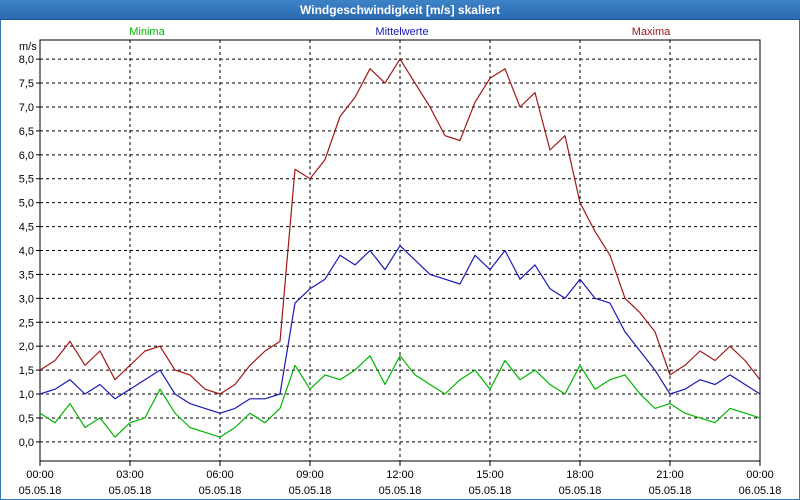 This screenshot has height=500, width=800. I want to click on y-tick-label: 1,0, so click(26, 395).